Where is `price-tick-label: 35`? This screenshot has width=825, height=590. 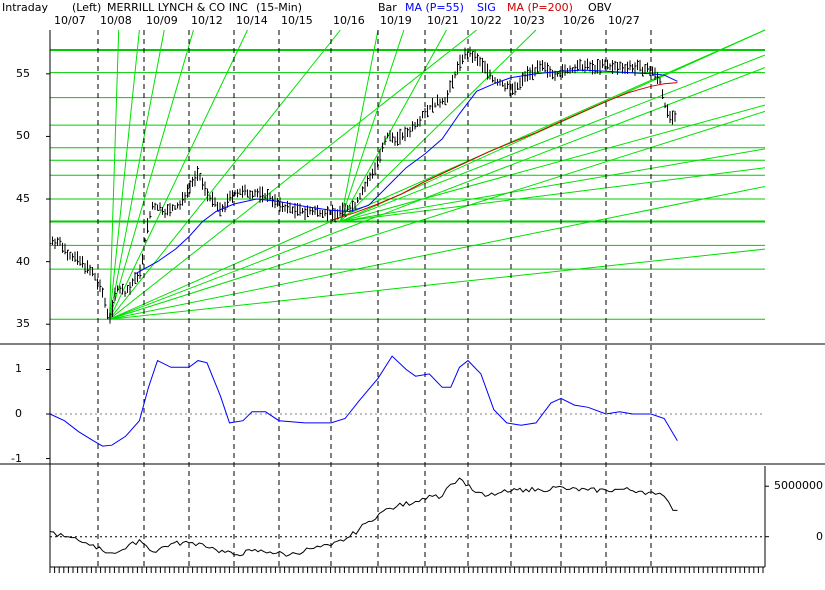
price-tick-label: 35 is located at coordinates (23, 324).